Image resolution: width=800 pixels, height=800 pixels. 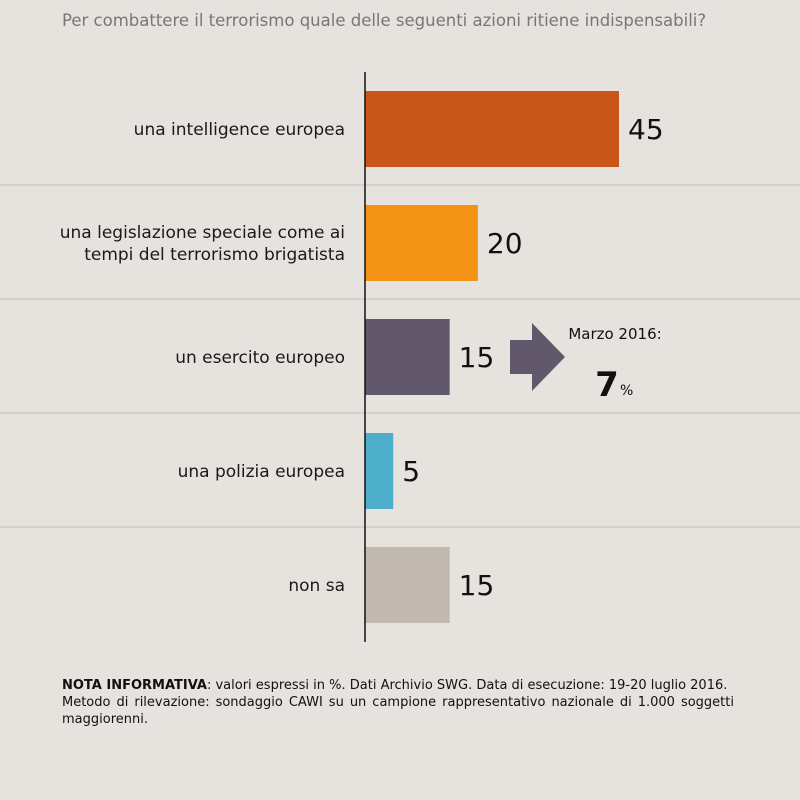 I want to click on value-label: 5, so click(x=411, y=471).